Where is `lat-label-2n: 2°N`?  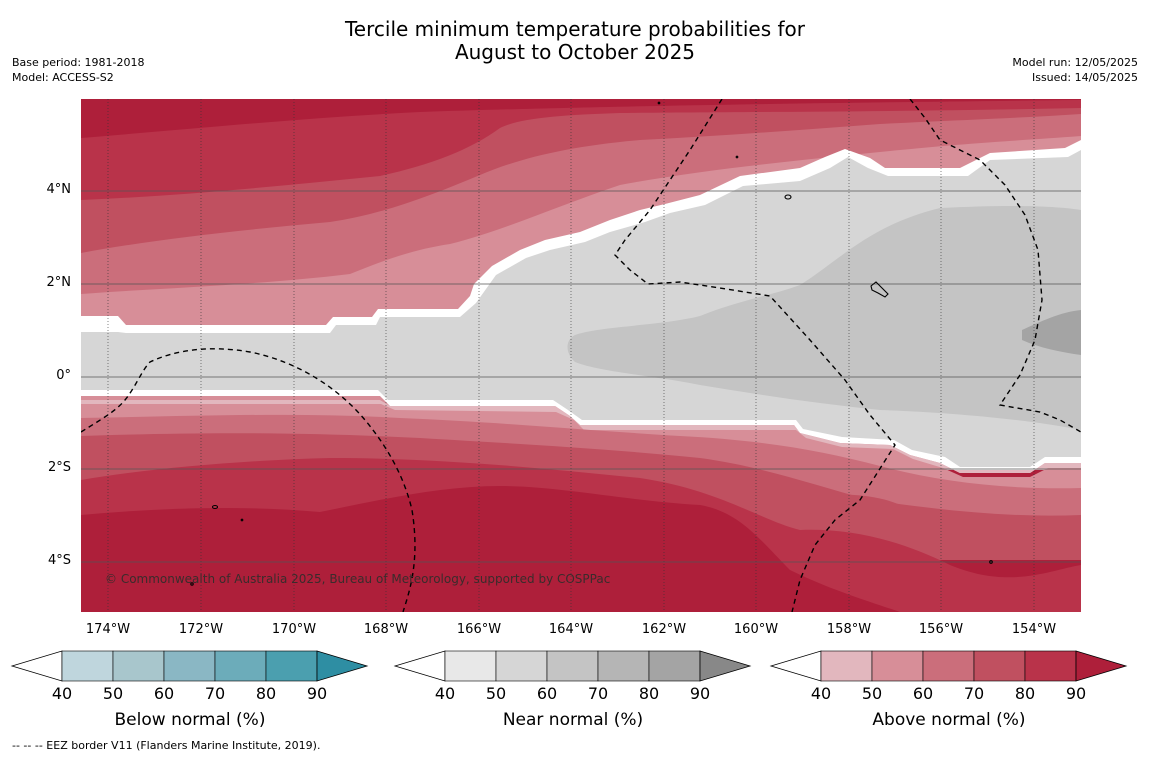
lat-label-2n: 2°N is located at coordinates (59, 282).